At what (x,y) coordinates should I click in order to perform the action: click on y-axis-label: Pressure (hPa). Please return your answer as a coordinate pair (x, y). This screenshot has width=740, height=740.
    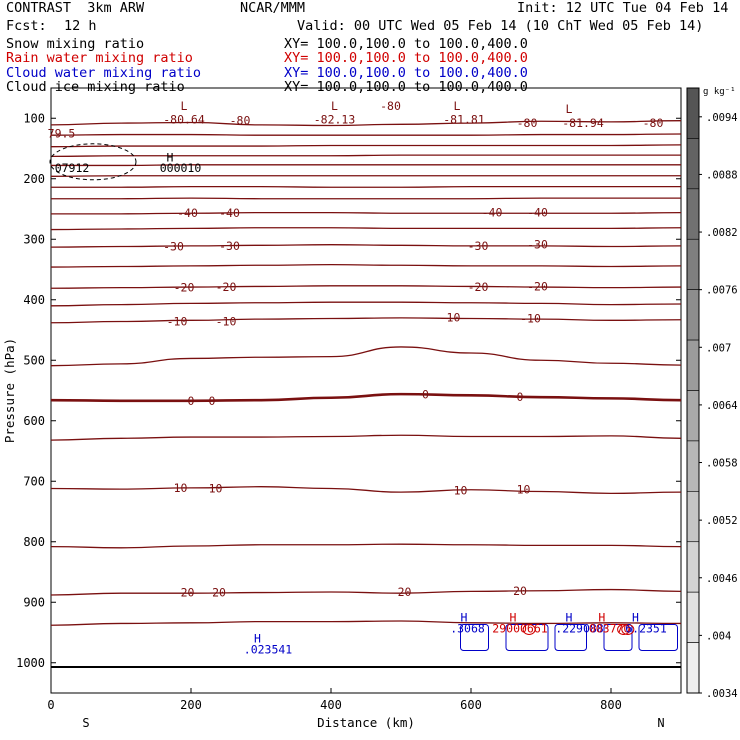
    Looking at the image, I should click on (9, 390).